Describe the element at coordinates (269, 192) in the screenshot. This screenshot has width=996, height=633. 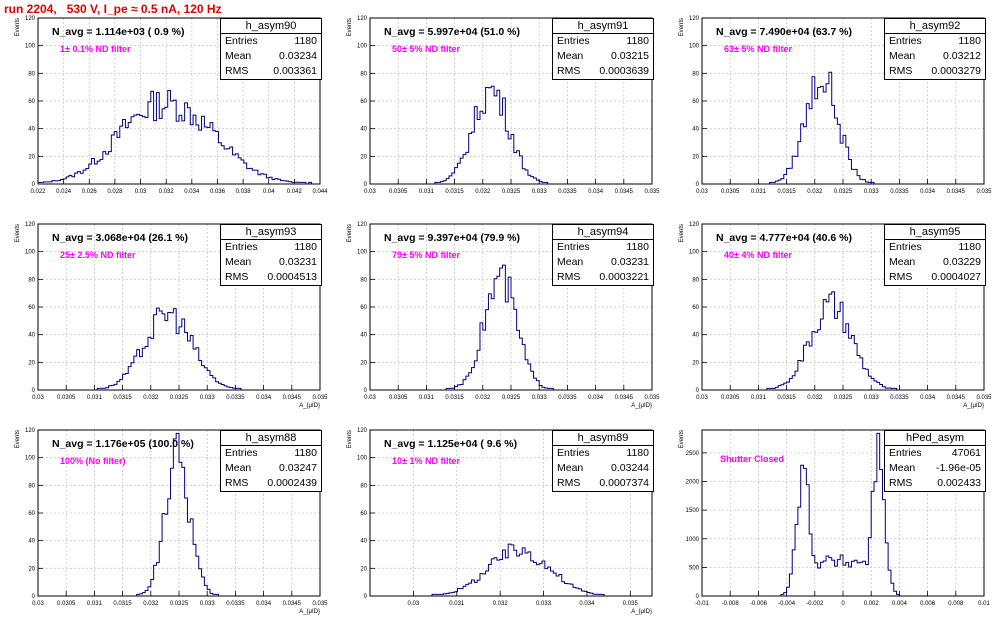
I see `x-tick-label: 0.04` at that location.